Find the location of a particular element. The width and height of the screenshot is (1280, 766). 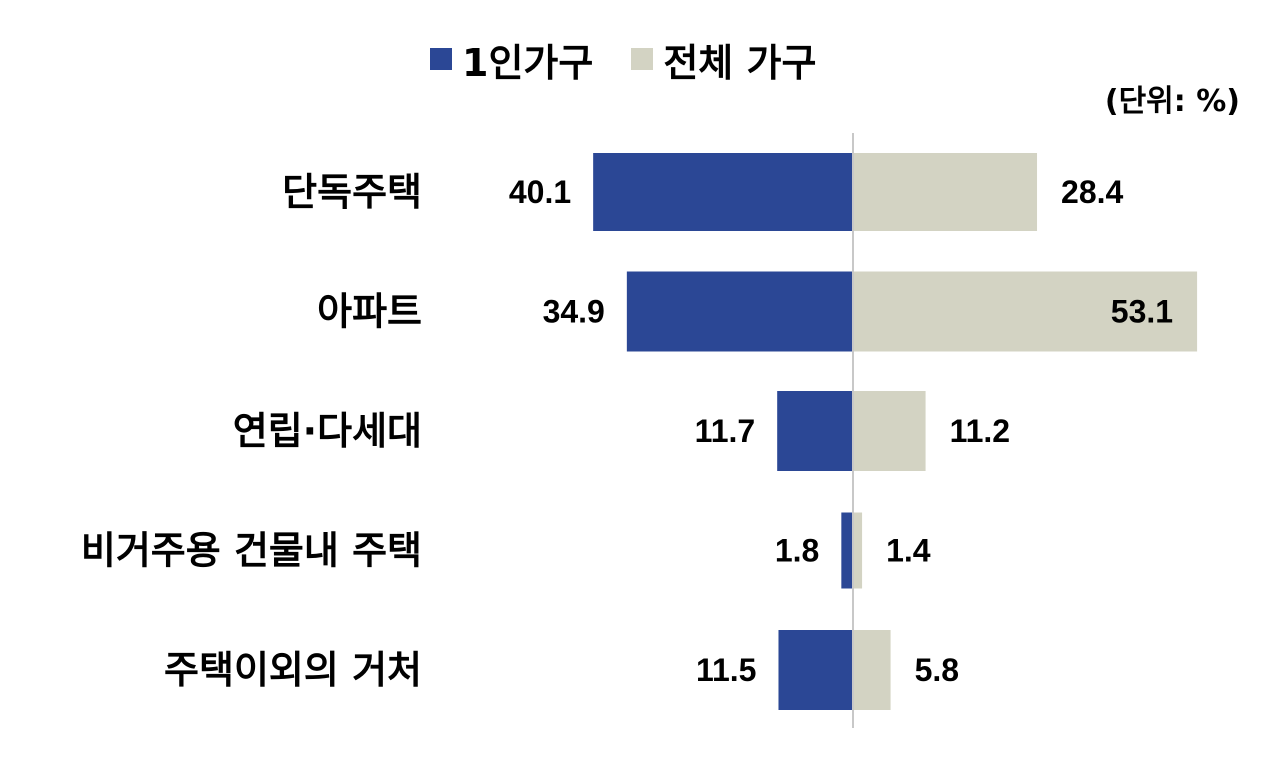

data-label-series-2: 28.4 is located at coordinates (1092, 192).